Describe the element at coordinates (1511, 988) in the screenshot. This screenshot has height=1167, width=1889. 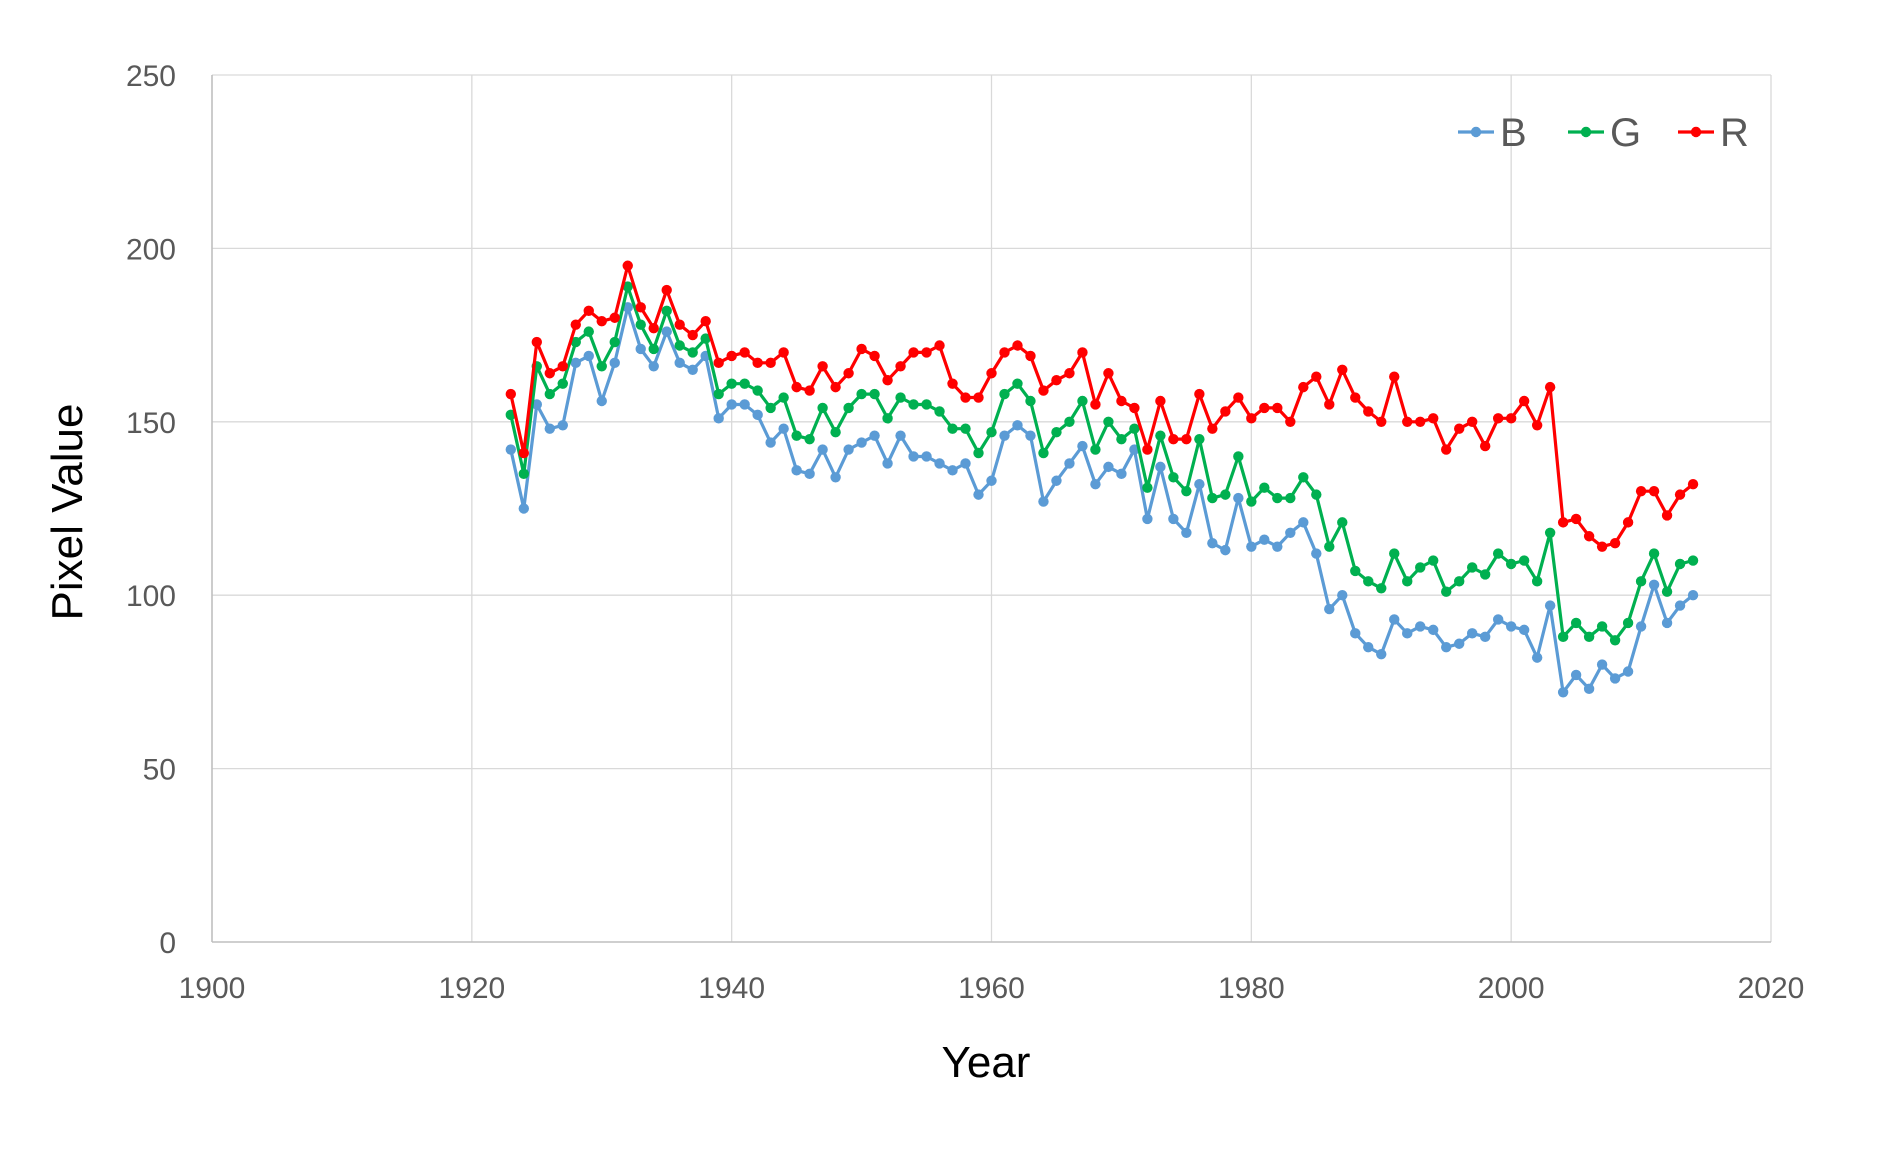
I see `x-tick-label: 2000` at that location.